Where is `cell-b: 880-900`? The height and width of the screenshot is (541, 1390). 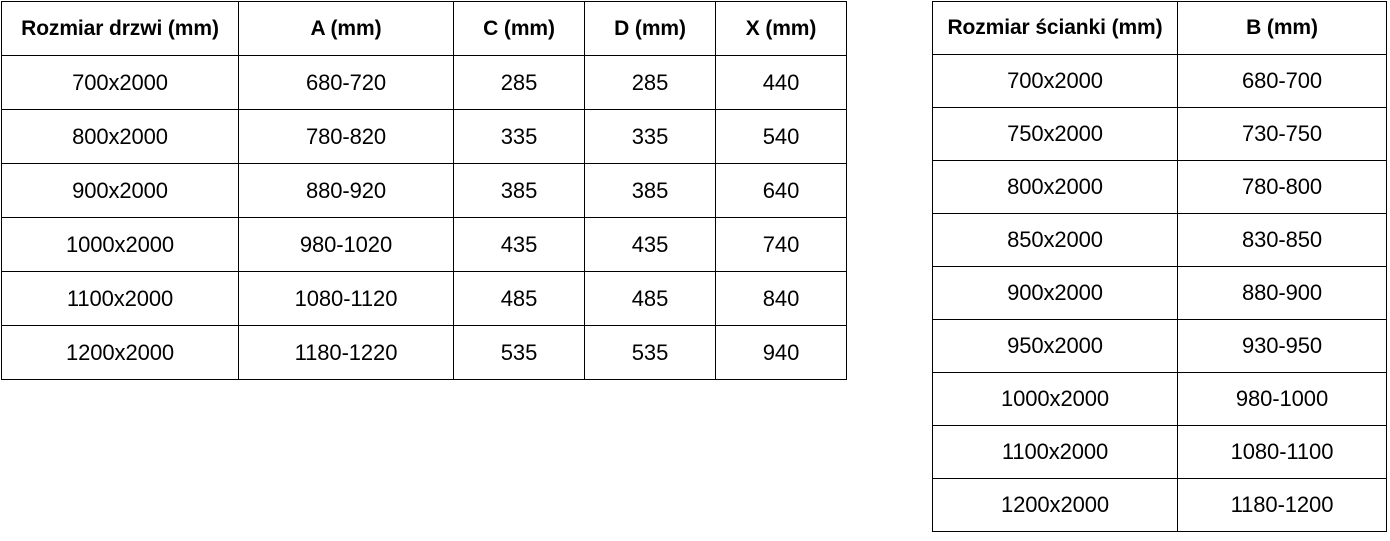 cell-b: 880-900 is located at coordinates (1282, 293).